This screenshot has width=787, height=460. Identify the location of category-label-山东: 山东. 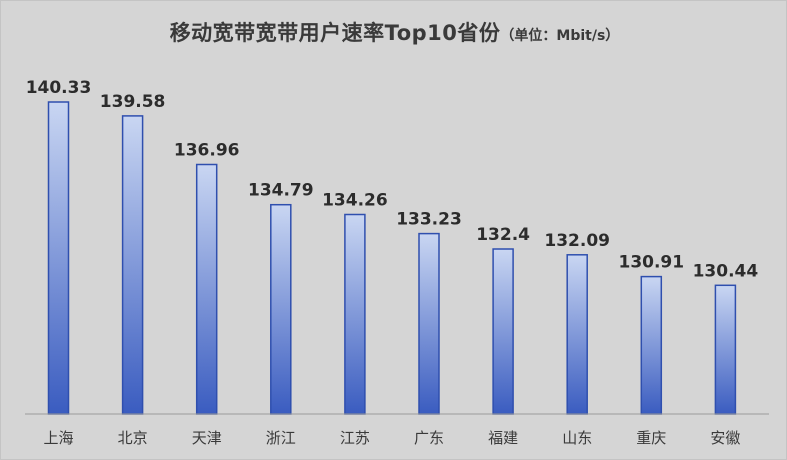
(577, 438).